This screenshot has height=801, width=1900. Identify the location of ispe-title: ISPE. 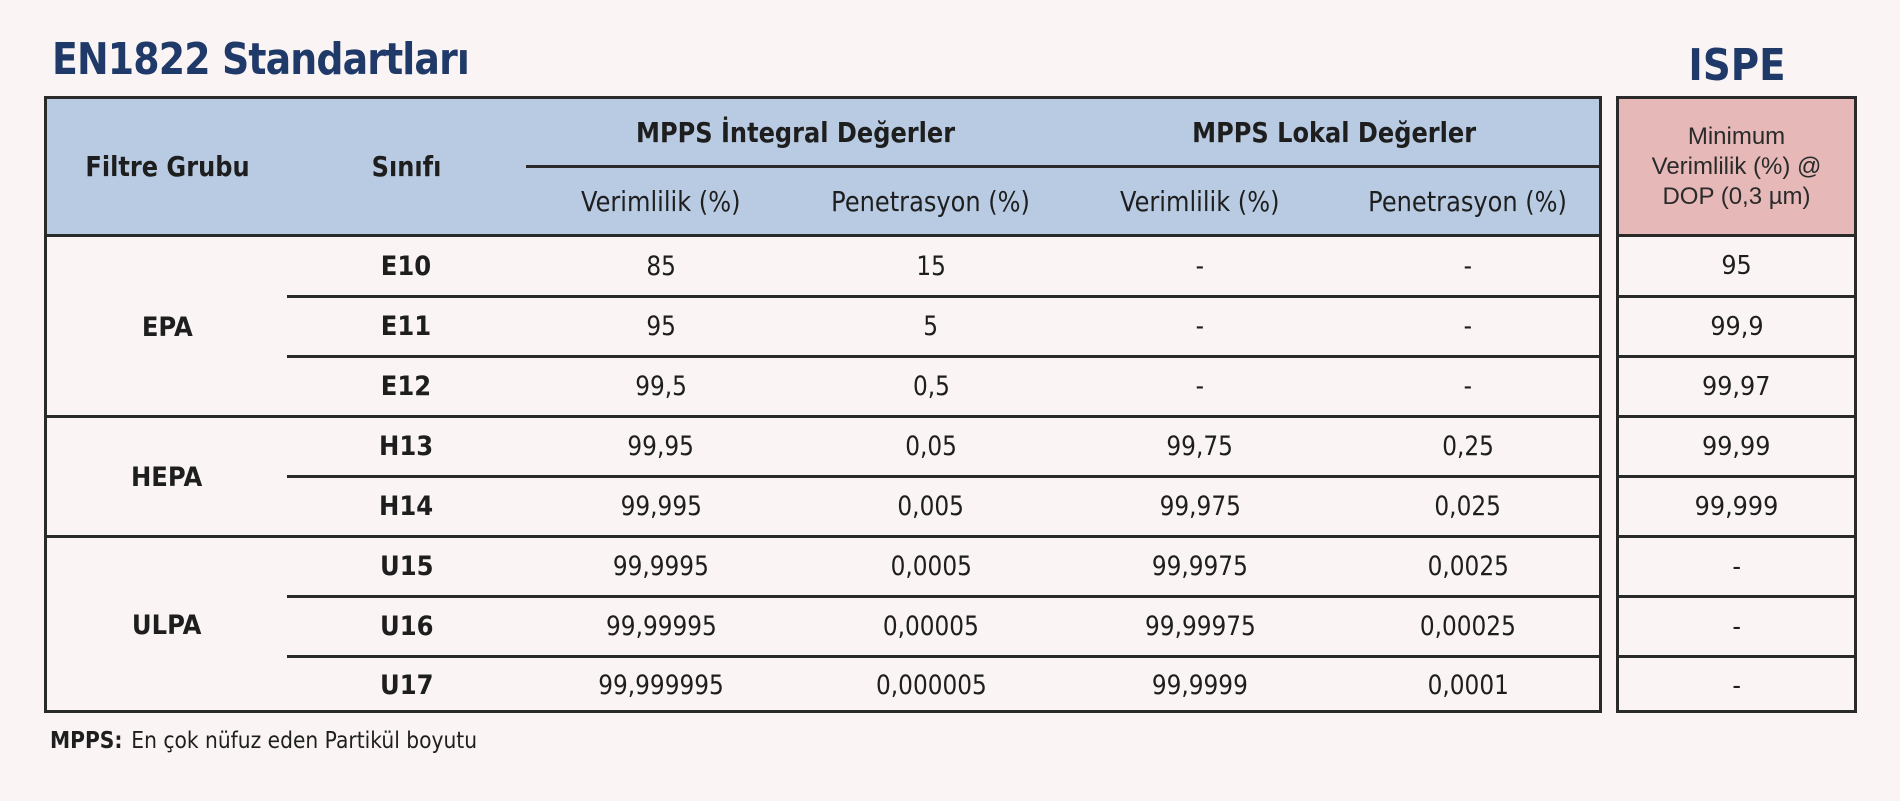
(1737, 65).